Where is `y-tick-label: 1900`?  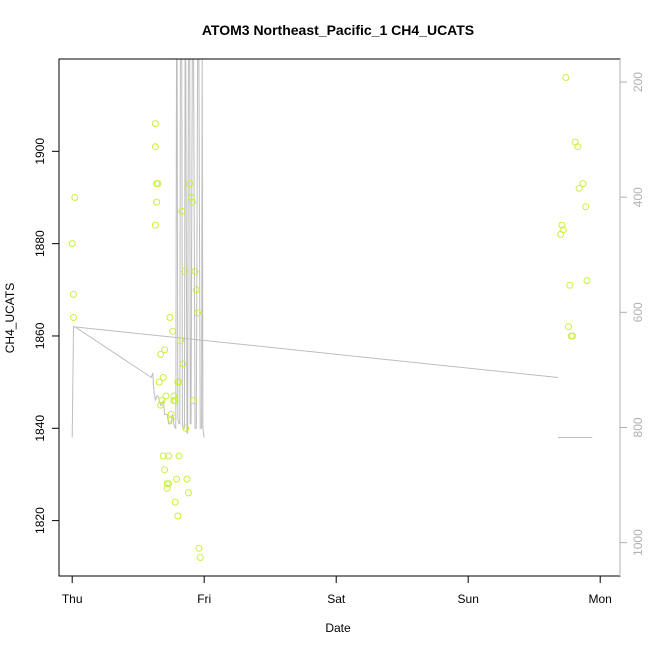
y-tick-label: 1900 is located at coordinates (40, 151).